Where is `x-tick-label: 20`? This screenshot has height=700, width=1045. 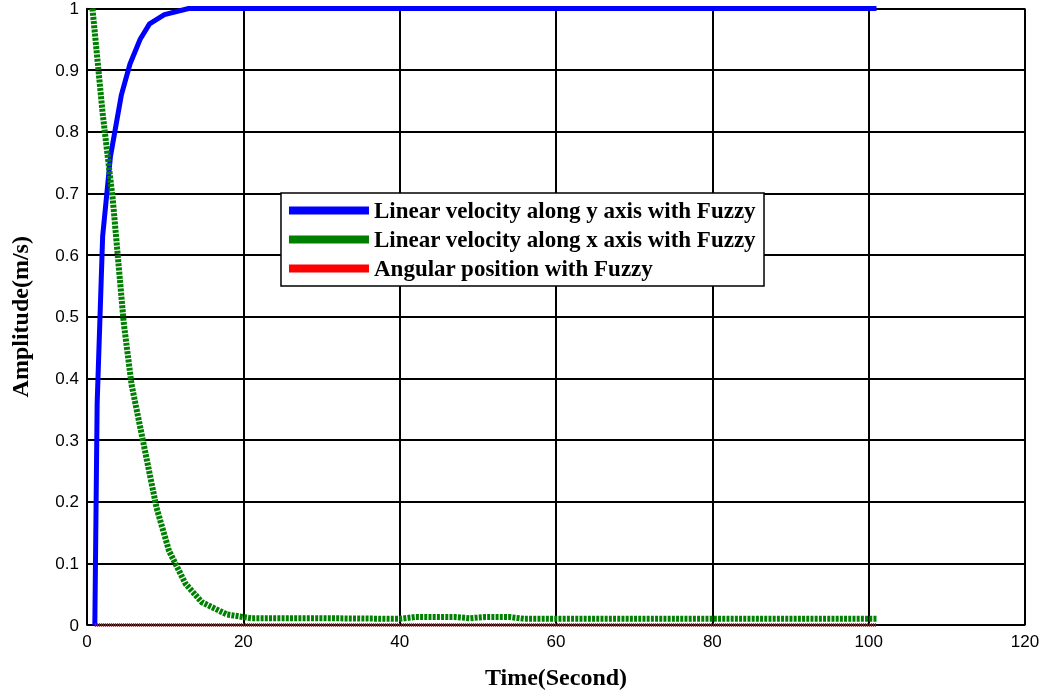
x-tick-label: 20 is located at coordinates (243, 641).